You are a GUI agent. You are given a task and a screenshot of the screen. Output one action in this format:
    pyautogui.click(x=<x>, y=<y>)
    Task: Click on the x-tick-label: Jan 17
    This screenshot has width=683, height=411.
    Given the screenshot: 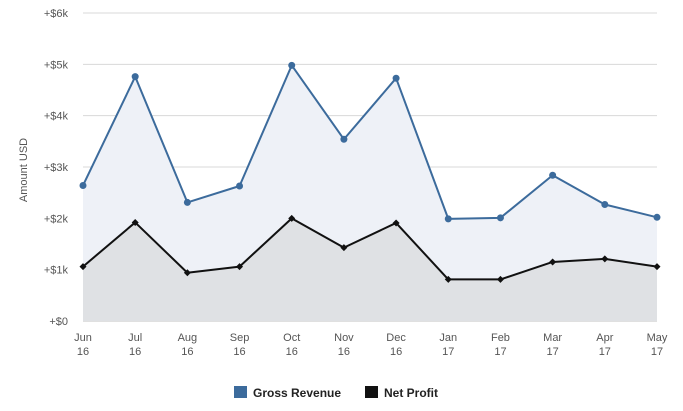 What is the action you would take?
    pyautogui.click(x=448, y=345)
    